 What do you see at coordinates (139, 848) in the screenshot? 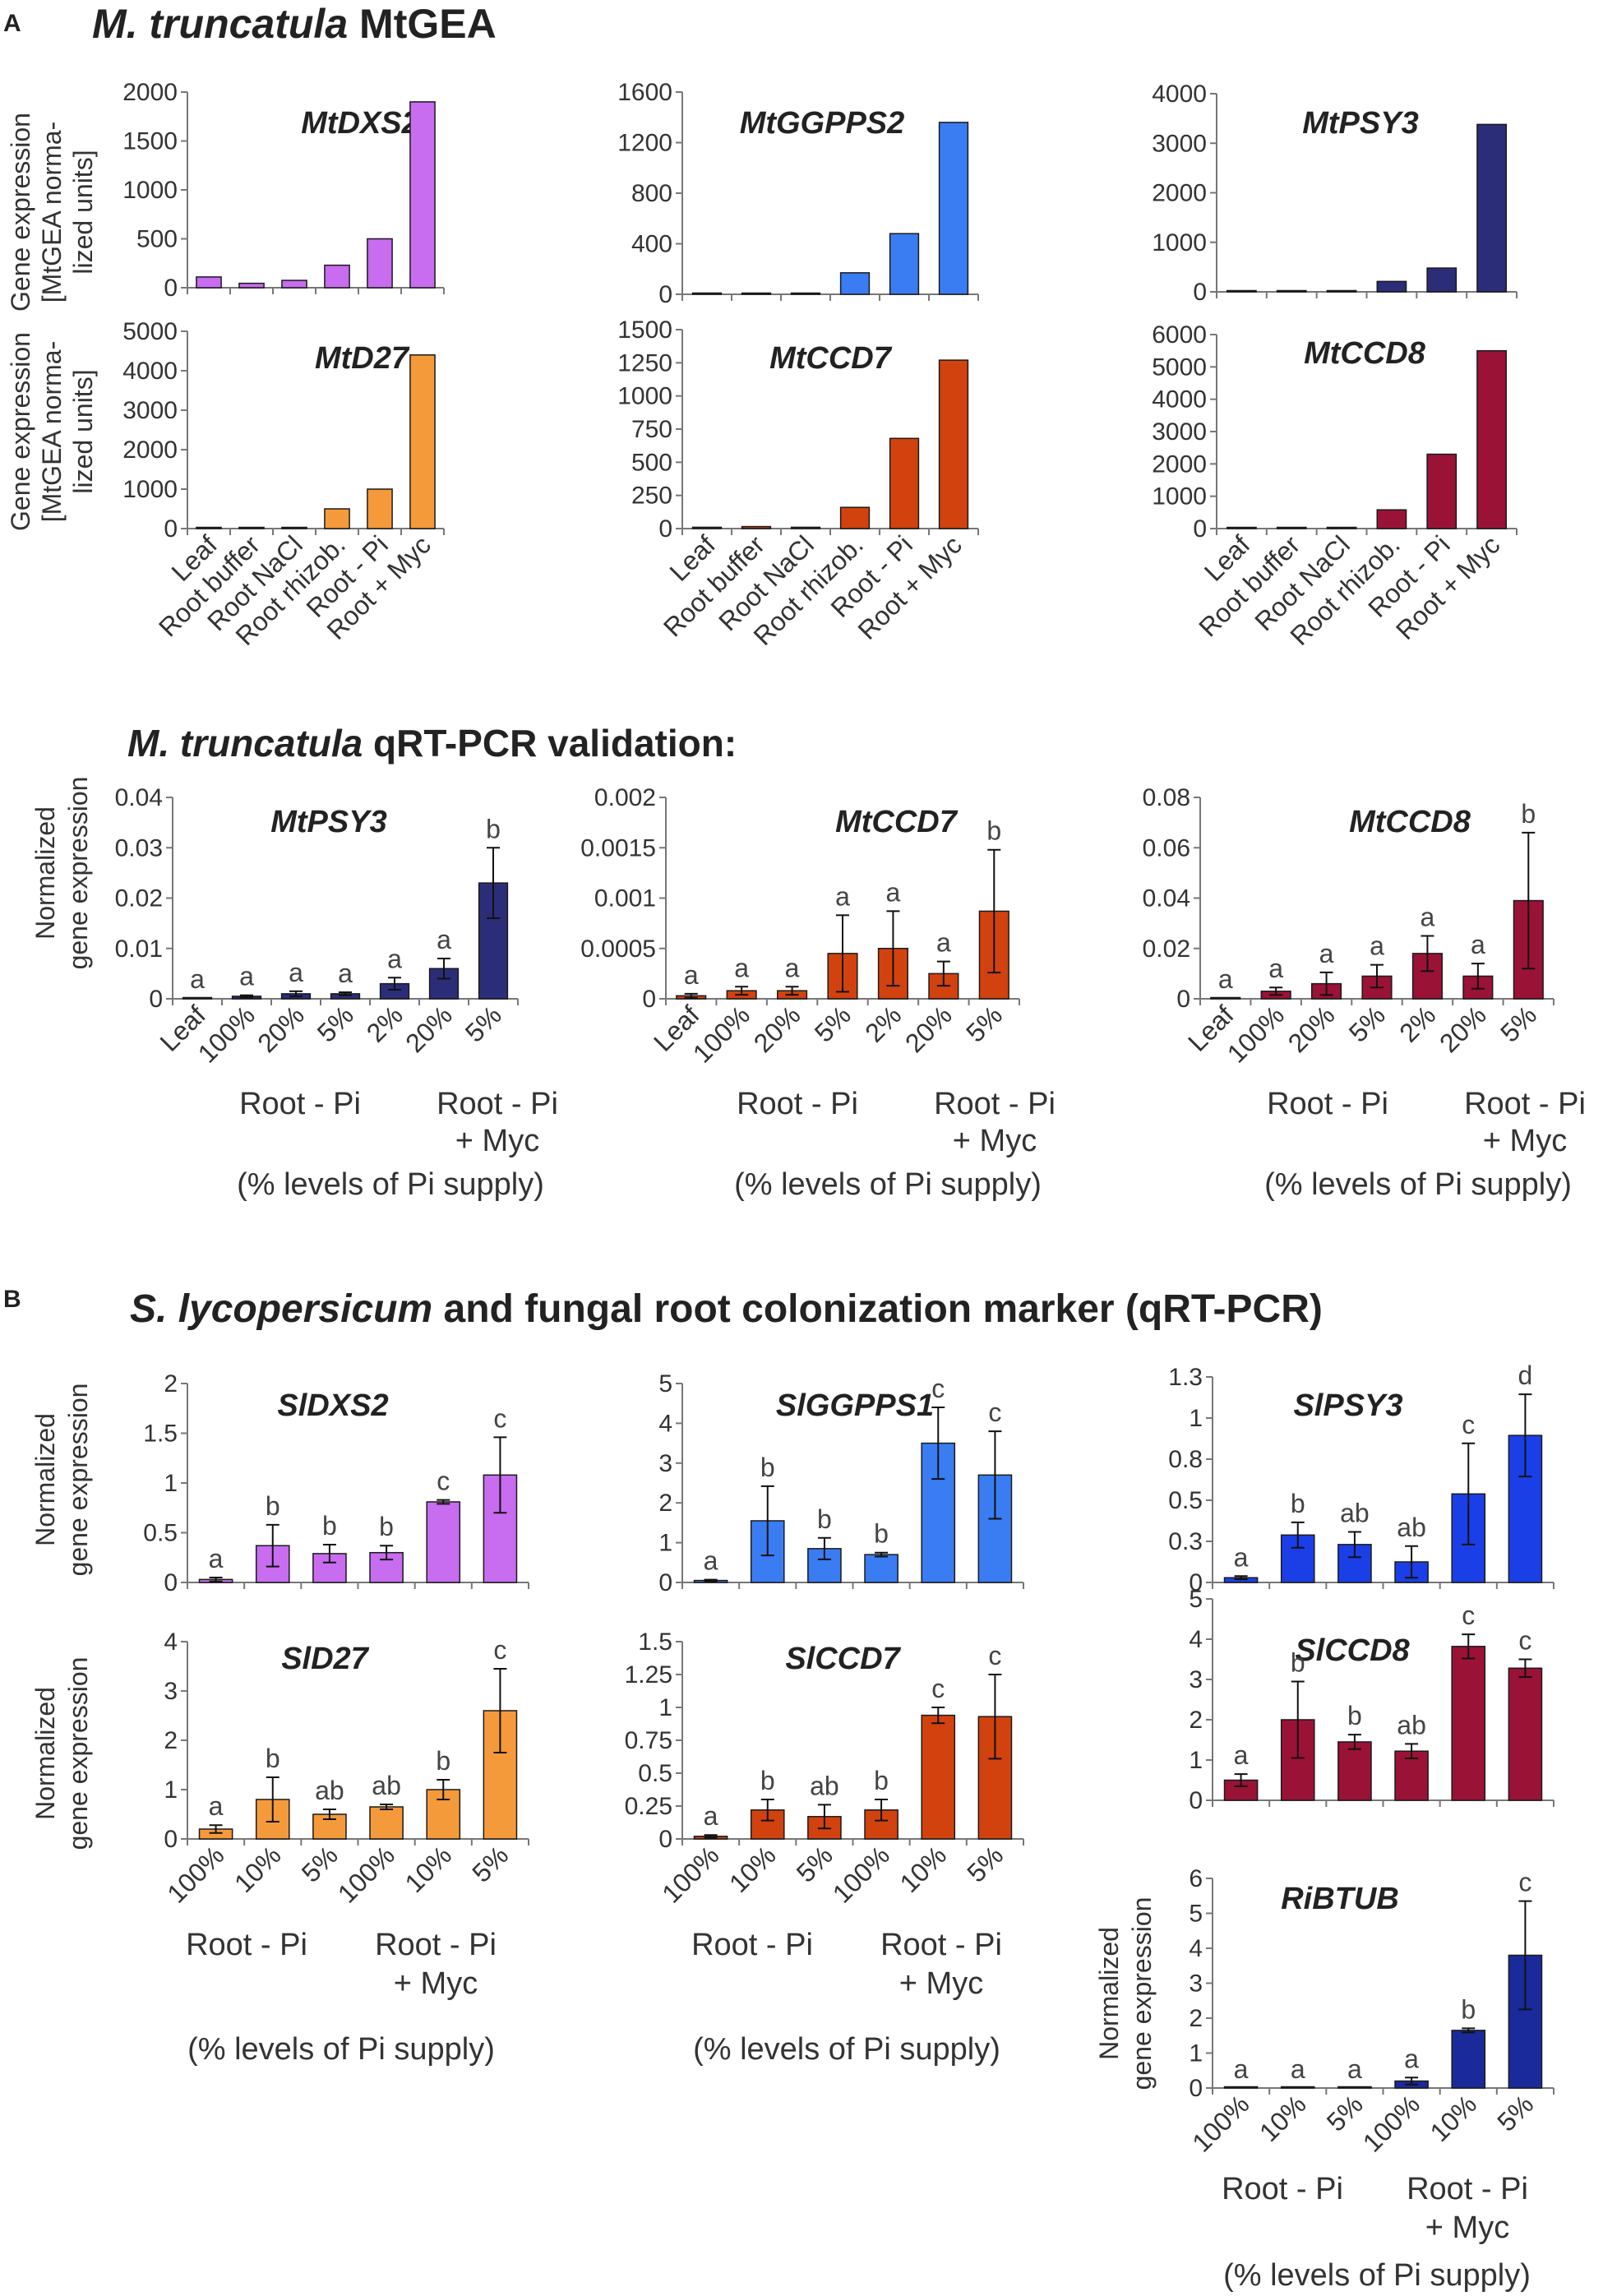
I see `y-tick-label: 0.03` at bounding box center [139, 848].